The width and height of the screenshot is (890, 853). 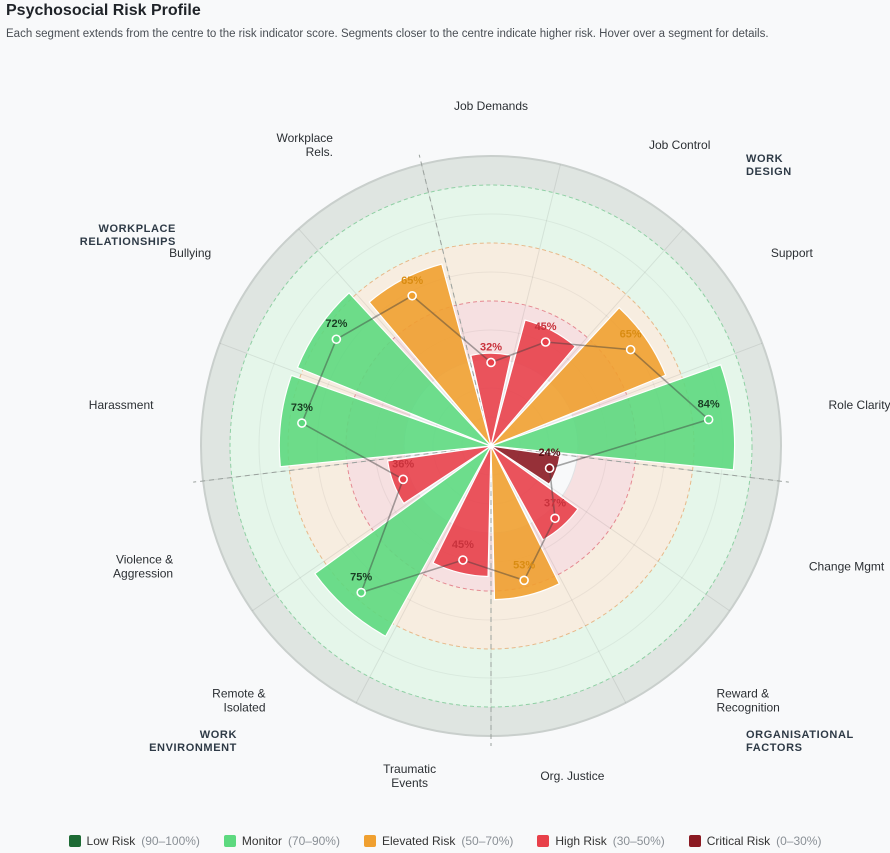 I want to click on axis-label-line: Job Control, so click(x=679, y=145).